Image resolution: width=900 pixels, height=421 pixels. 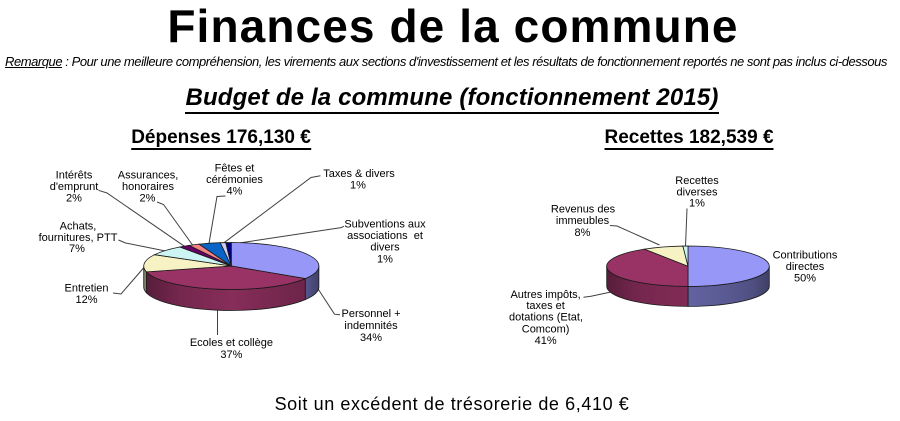 What do you see at coordinates (78, 238) in the screenshot?
I see `svg-text: fournitures, PTT` at bounding box center [78, 238].